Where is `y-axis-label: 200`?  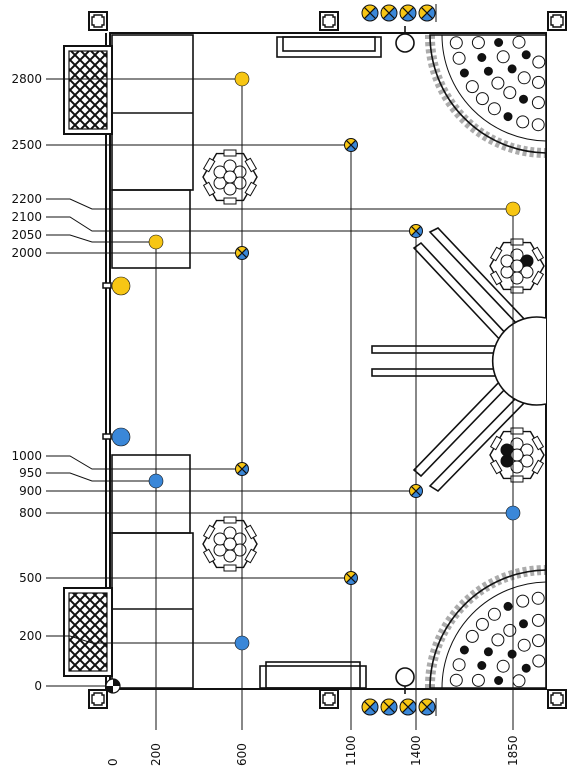 y-axis-label: 200 is located at coordinates (30, 636).